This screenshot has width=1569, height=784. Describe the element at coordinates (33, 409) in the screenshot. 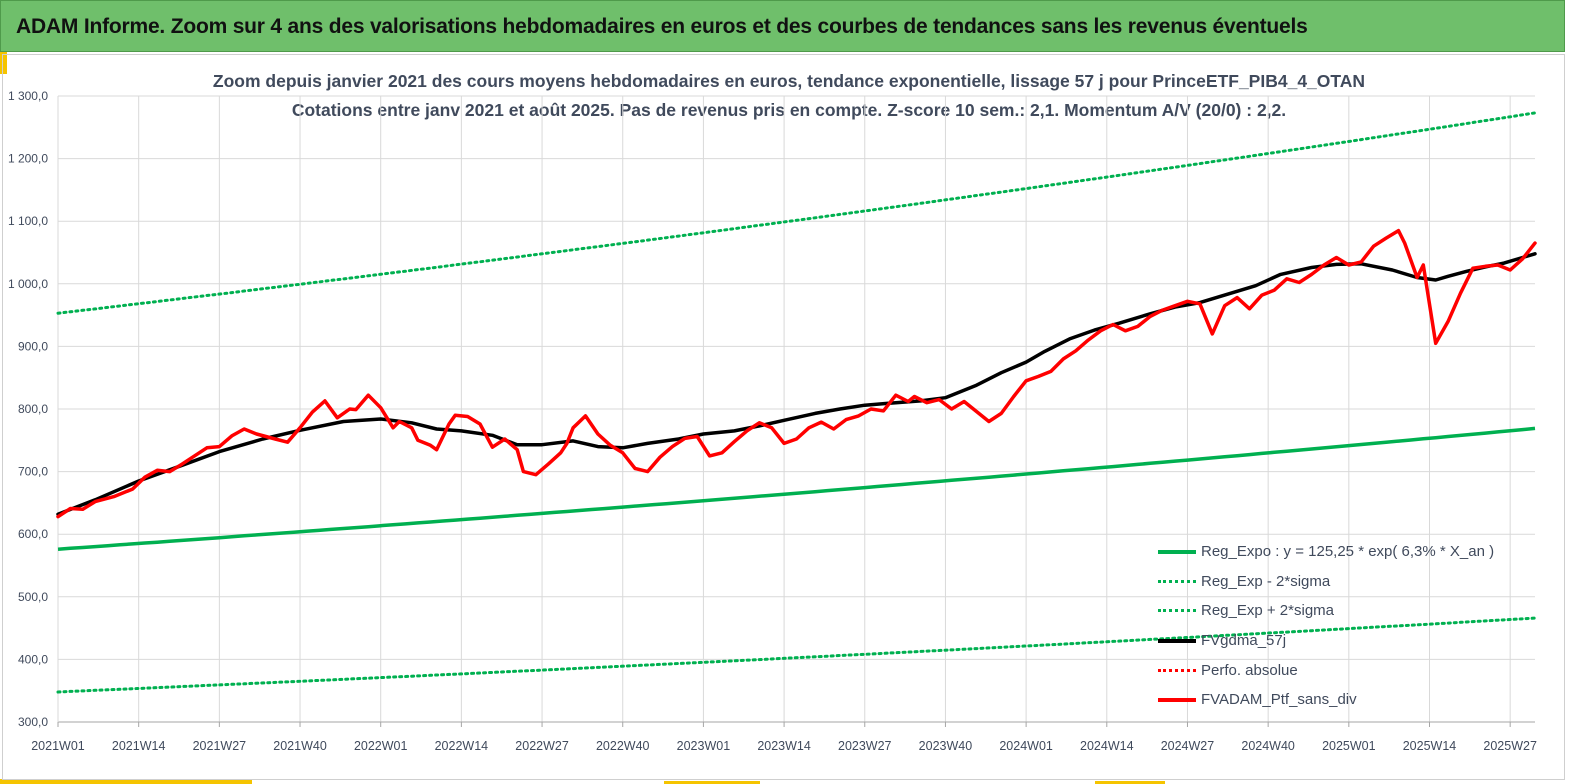

I see `y-tick-label: 800,0` at that location.